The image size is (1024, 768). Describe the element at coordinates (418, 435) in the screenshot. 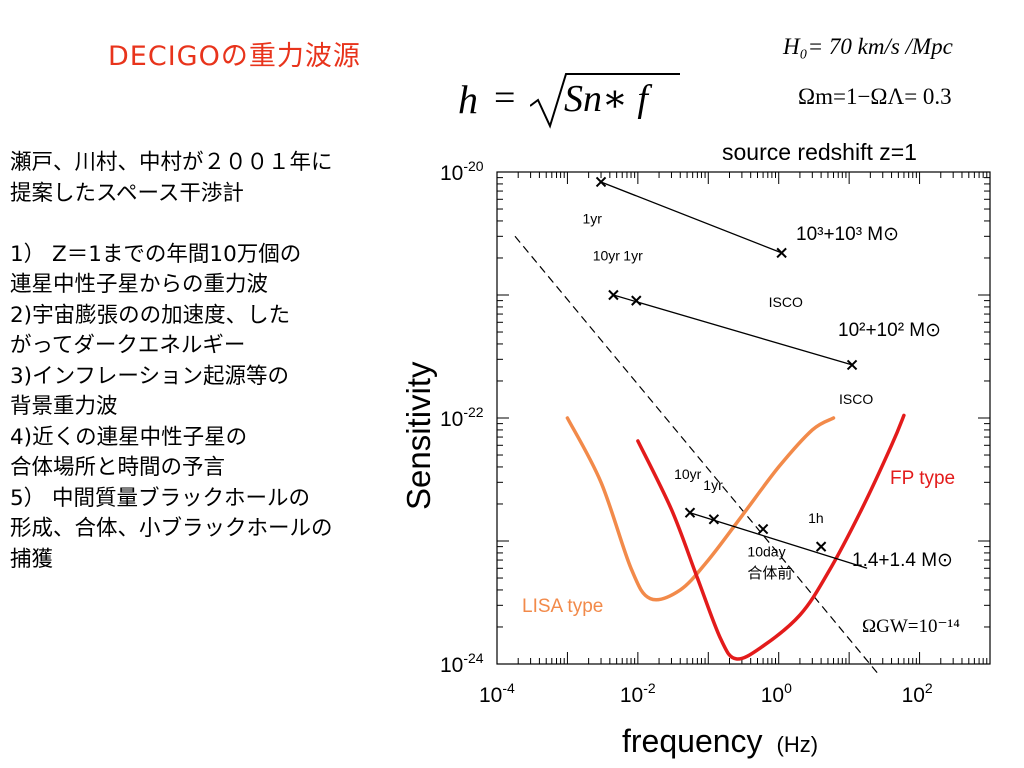

I see `y-axis-label: Sensitivity` at that location.